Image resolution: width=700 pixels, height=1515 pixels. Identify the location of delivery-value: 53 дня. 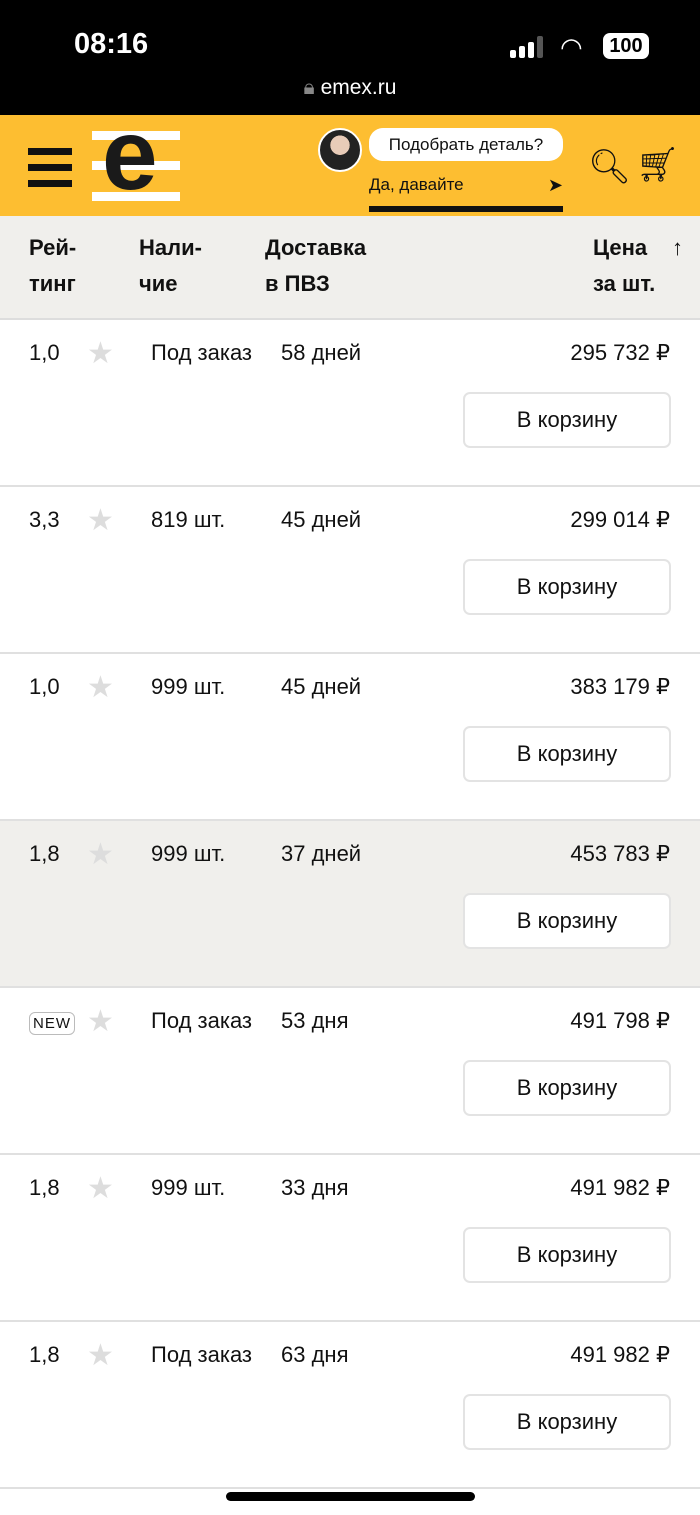
(315, 1020).